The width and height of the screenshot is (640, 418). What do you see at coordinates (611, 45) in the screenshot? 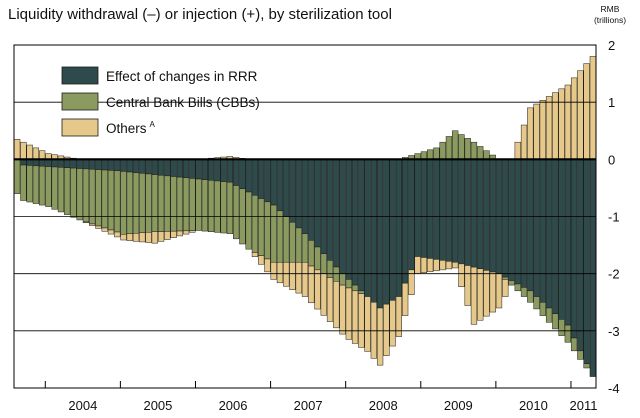
I see `y-tick-label: 2` at bounding box center [611, 45].